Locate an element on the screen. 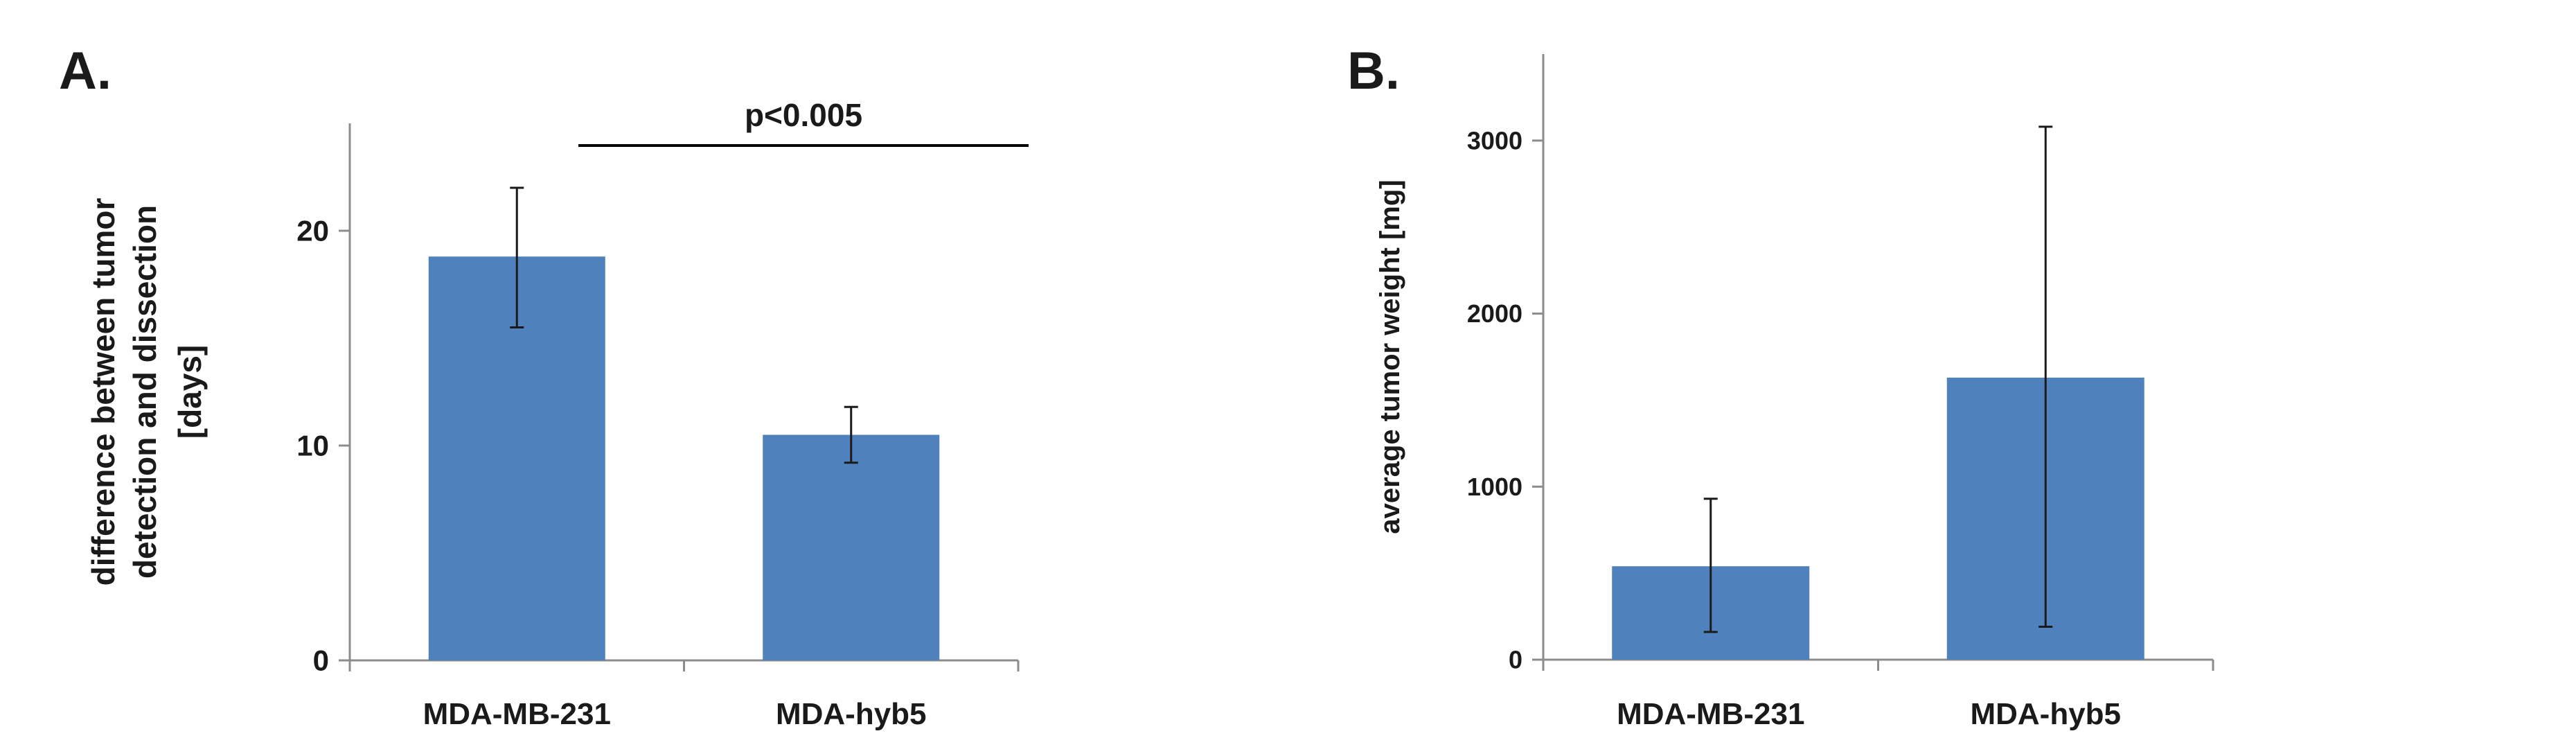 This screenshot has height=756, width=2576. chart-b-ytick-label: 2000 is located at coordinates (1494, 313).